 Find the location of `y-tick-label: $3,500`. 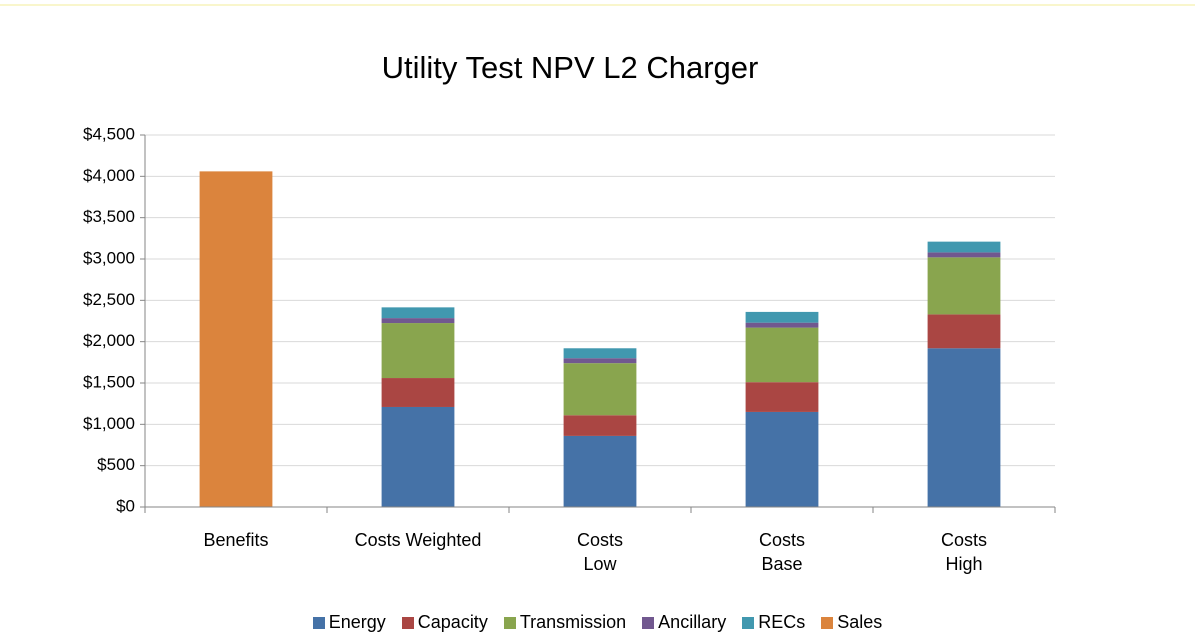

y-tick-label: $3,500 is located at coordinates (109, 216).